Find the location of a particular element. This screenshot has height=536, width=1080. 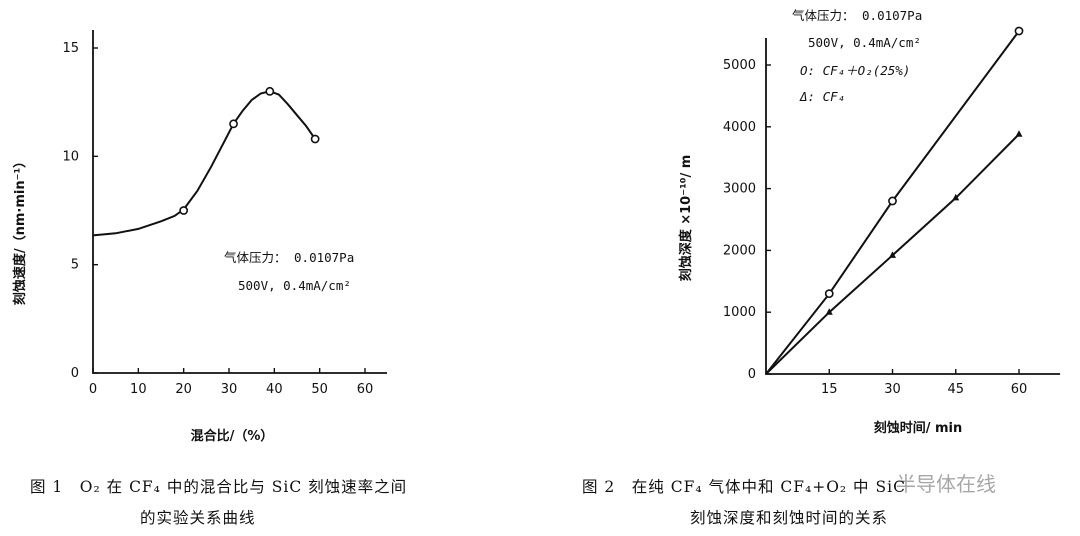

y-axis-label: 刻蚀深度 ×10⁻¹⁰/ m is located at coordinates (686, 218).